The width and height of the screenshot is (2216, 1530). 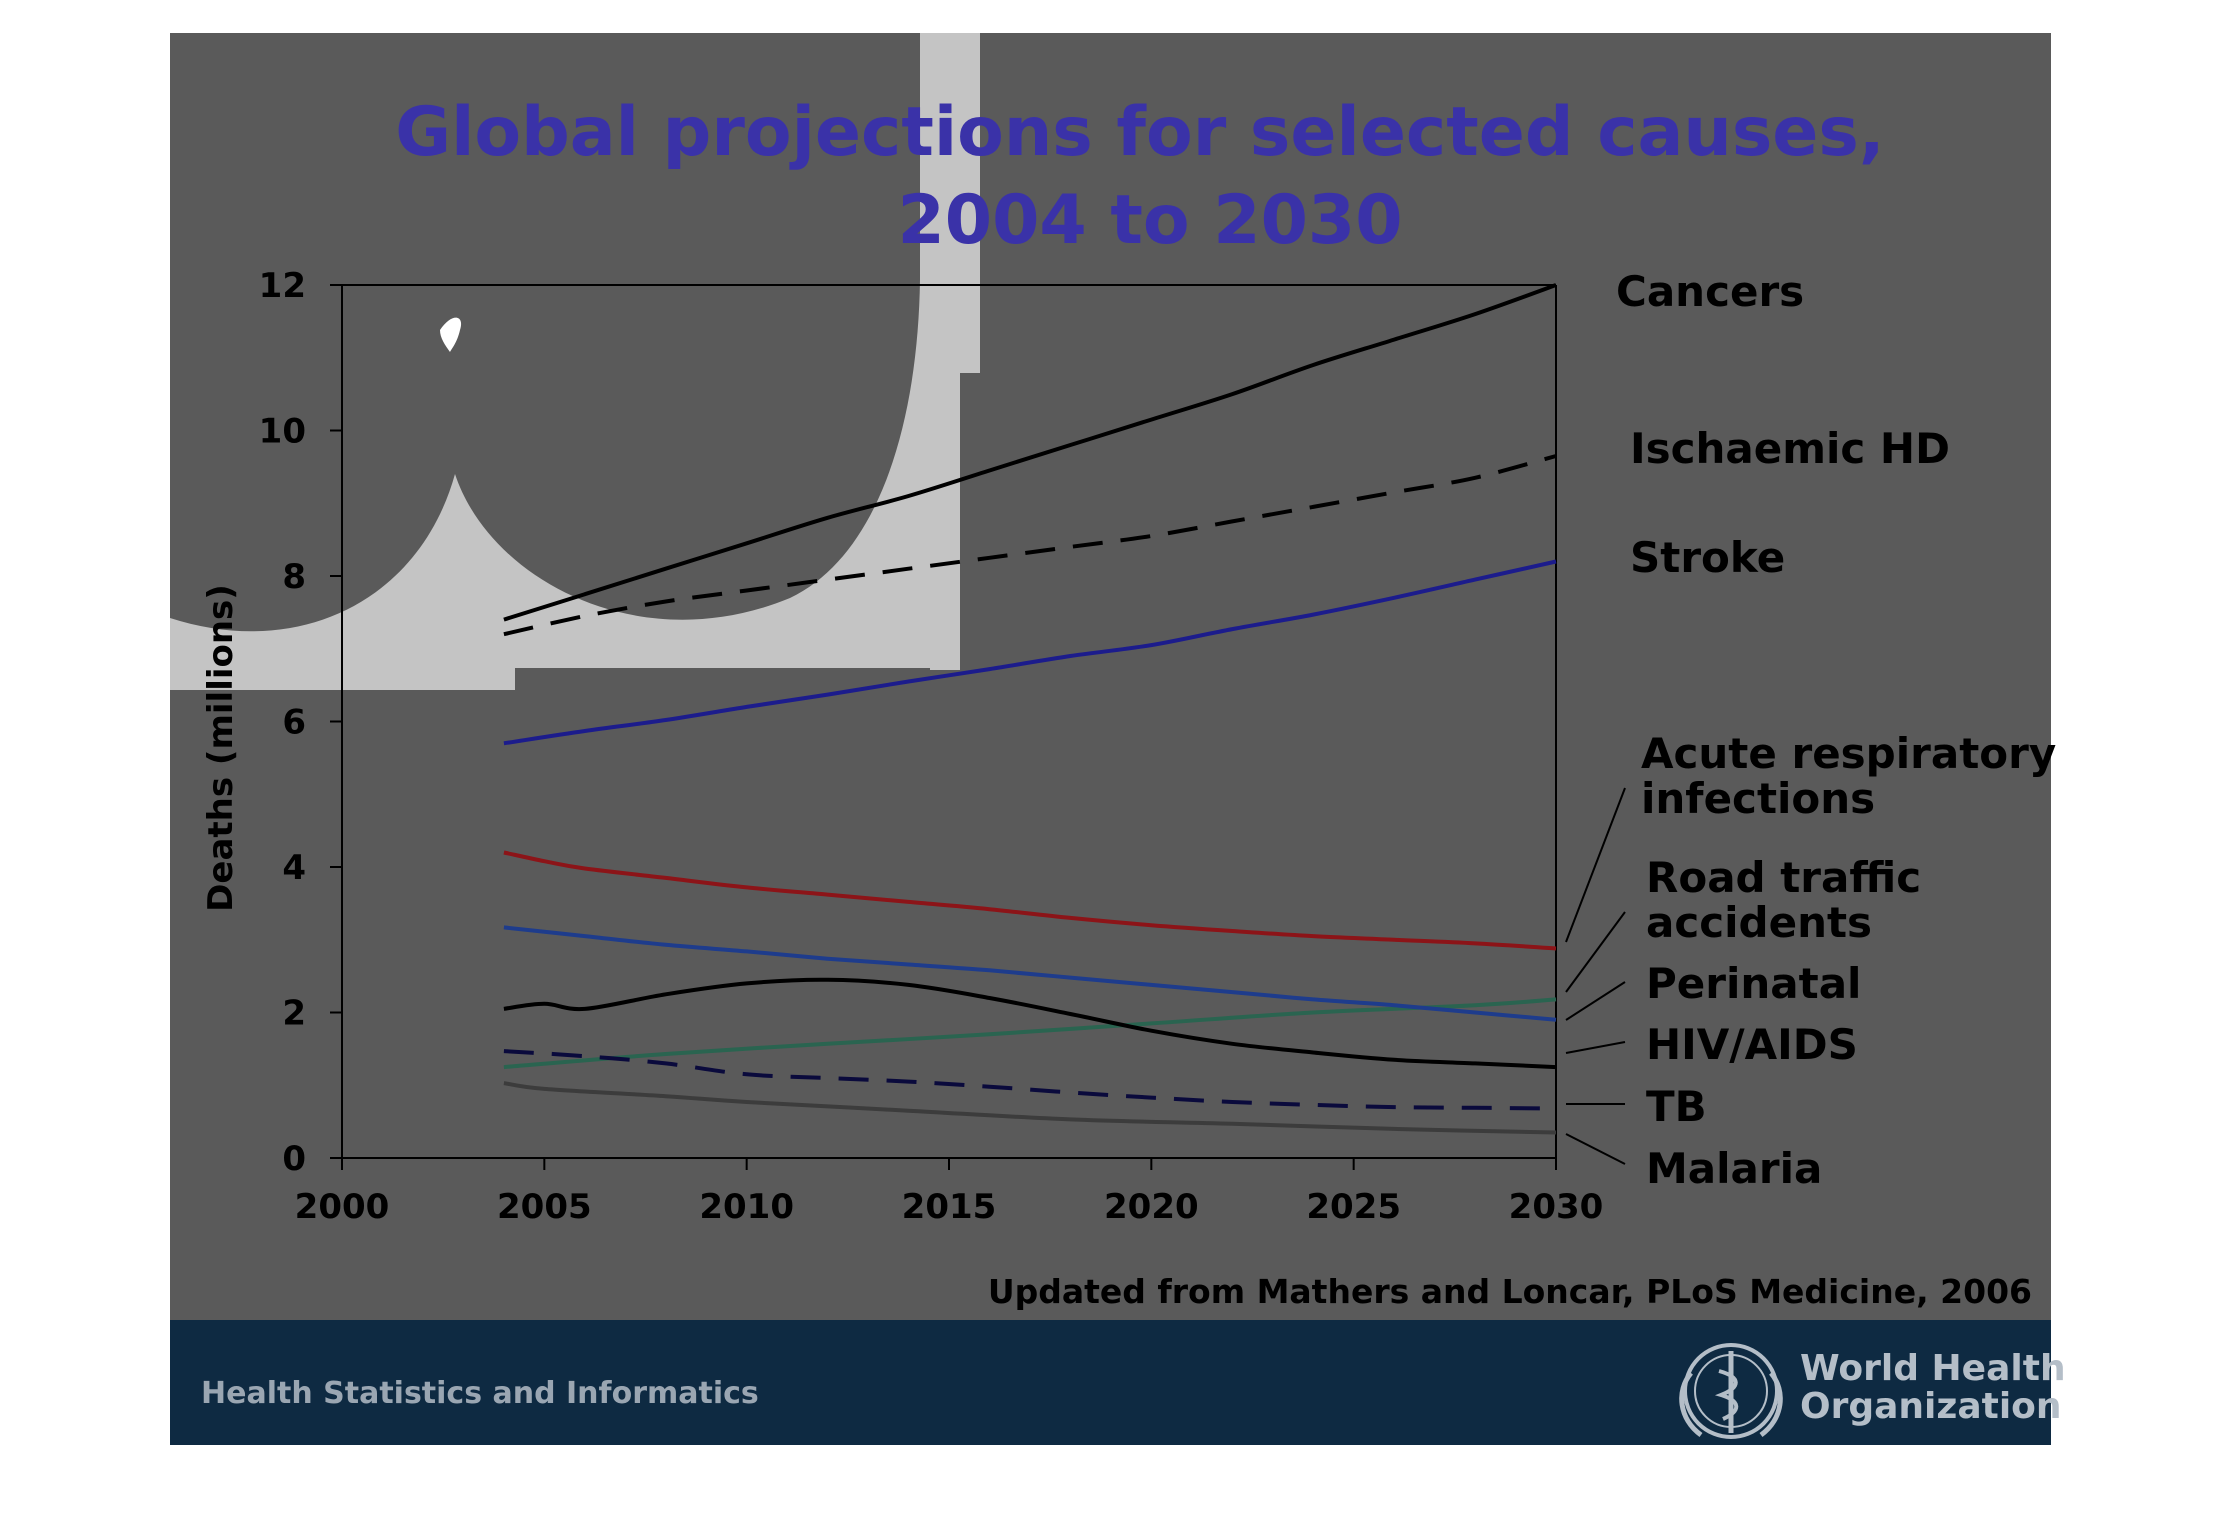 What do you see at coordinates (1139, 132) in the screenshot?
I see `slide-title-line1: Global projections for selected causes,` at bounding box center [1139, 132].